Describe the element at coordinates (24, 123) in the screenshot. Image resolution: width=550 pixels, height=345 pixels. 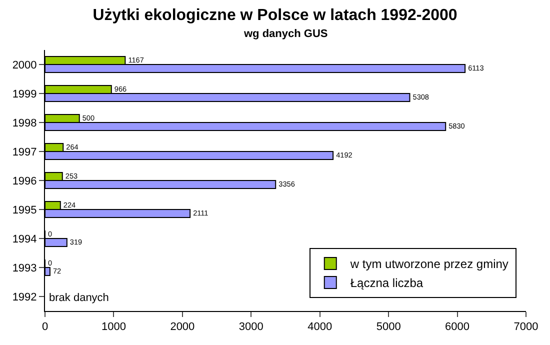
I see `y-tick-label: 1998` at that location.